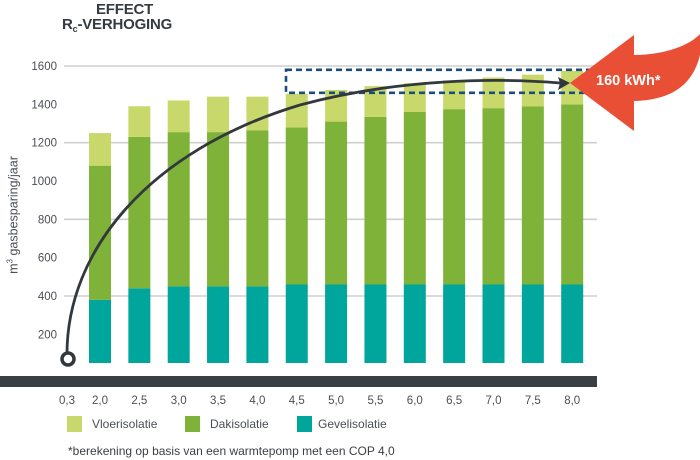 Image resolution: width=700 pixels, height=460 pixels. I want to click on legend-item-vloerisolatie: Vloerisolatie, so click(112, 424).